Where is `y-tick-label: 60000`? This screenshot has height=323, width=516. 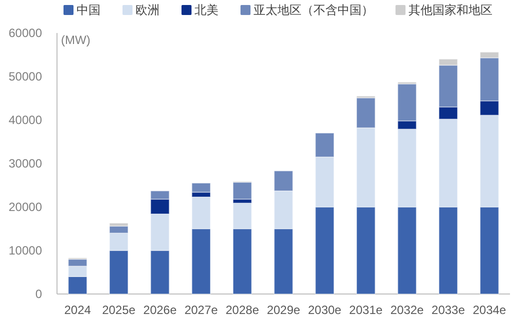 y-tick-label: 60000 is located at coordinates (25, 33).